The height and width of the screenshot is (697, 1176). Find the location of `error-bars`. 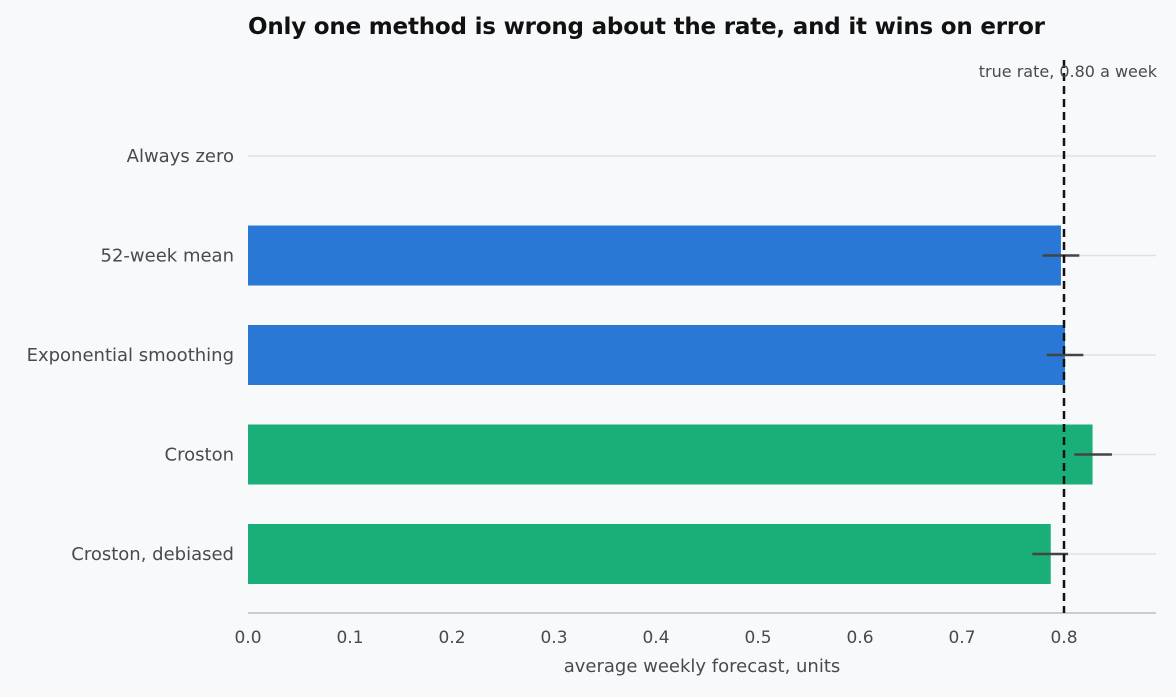

error-bars is located at coordinates (1072, 405).